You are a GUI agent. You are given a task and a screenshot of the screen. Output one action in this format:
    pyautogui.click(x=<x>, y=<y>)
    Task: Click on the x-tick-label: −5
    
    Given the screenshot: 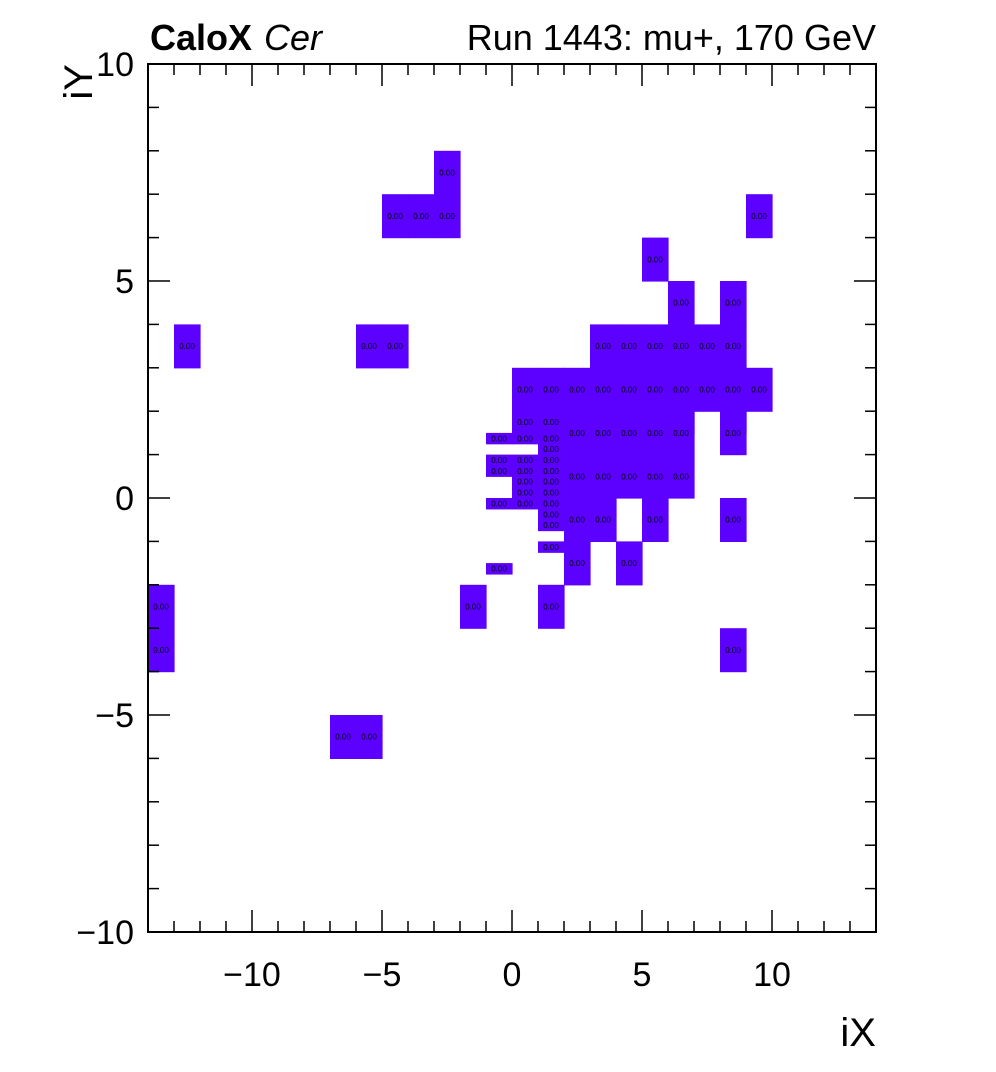 What is the action you would take?
    pyautogui.click(x=382, y=975)
    